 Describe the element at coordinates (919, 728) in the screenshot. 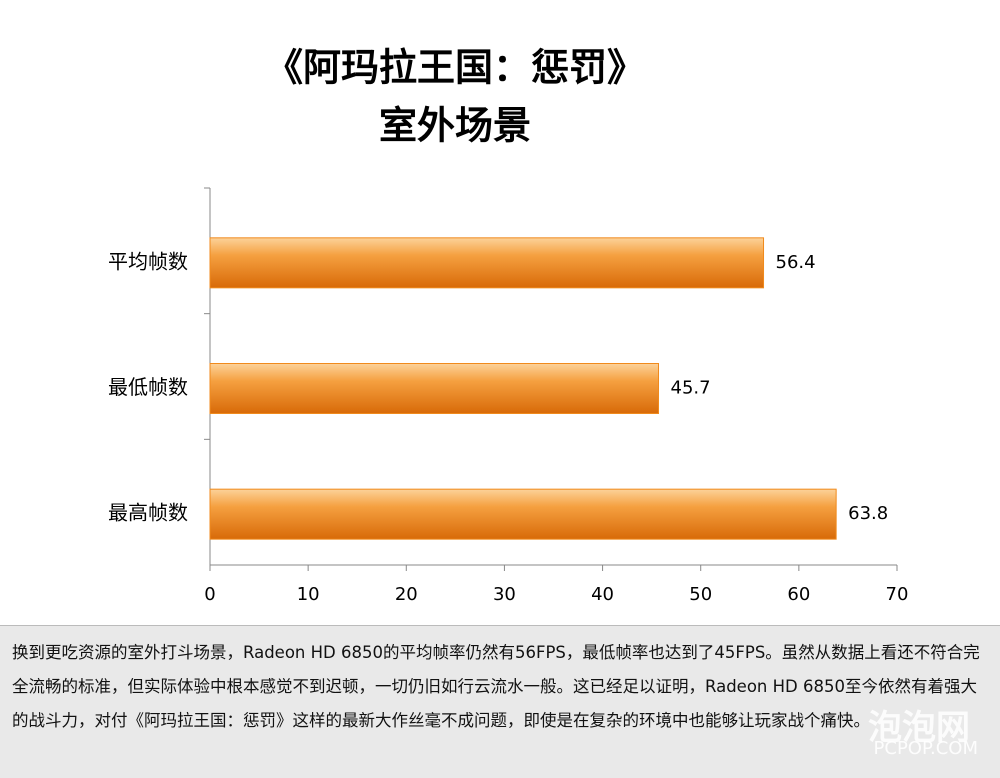

I see `watermark-name: 泡泡网` at that location.